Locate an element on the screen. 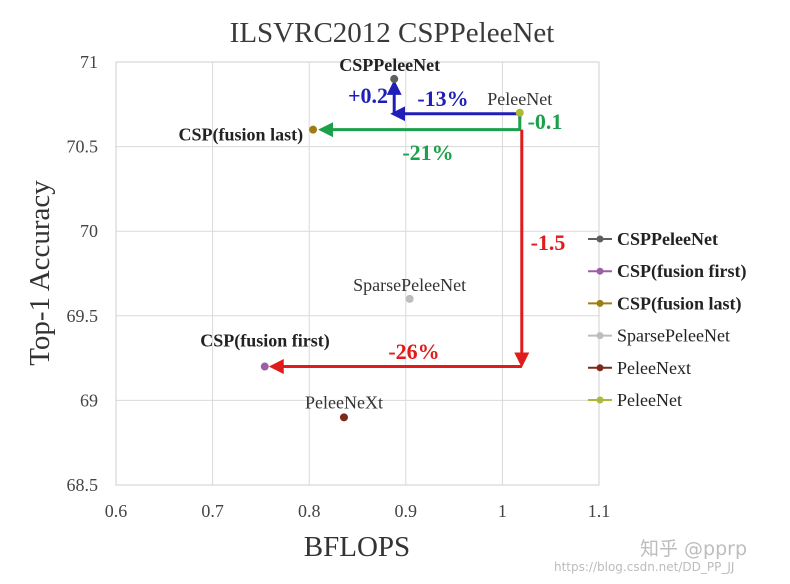 The height and width of the screenshot is (584, 790). annotation-green-delta: -0.1 is located at coordinates (545, 121).